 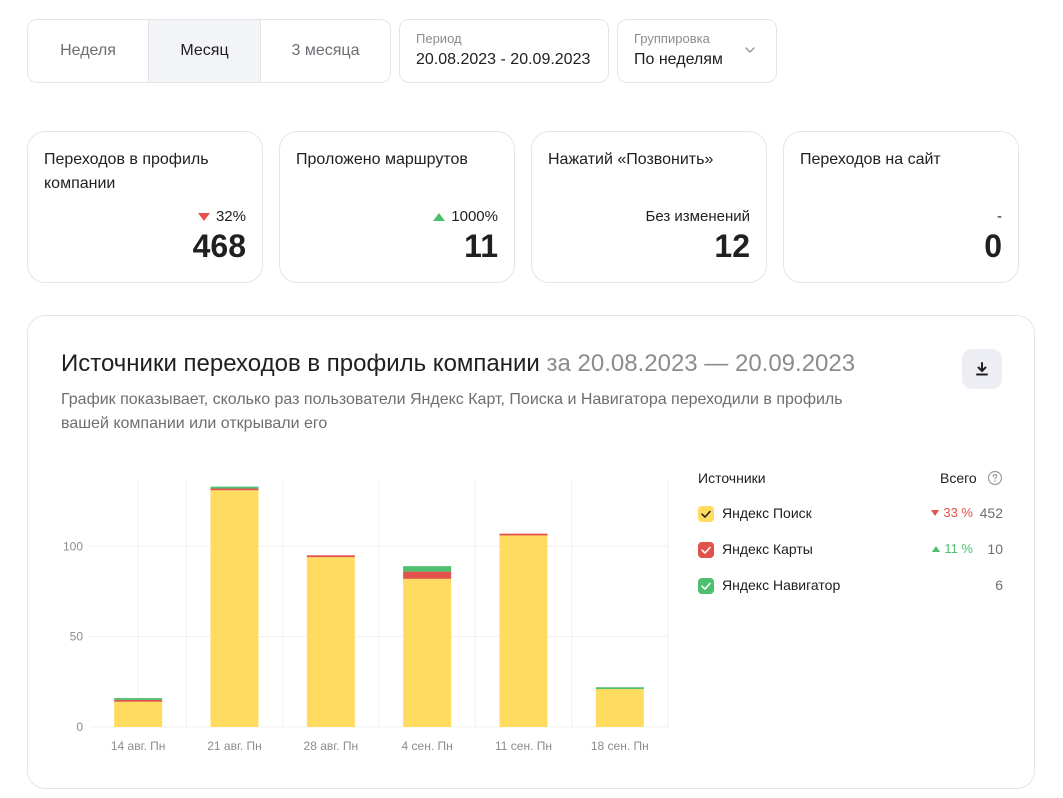 I want to click on legend-item-name: Яндекс Поиск, so click(x=767, y=513).